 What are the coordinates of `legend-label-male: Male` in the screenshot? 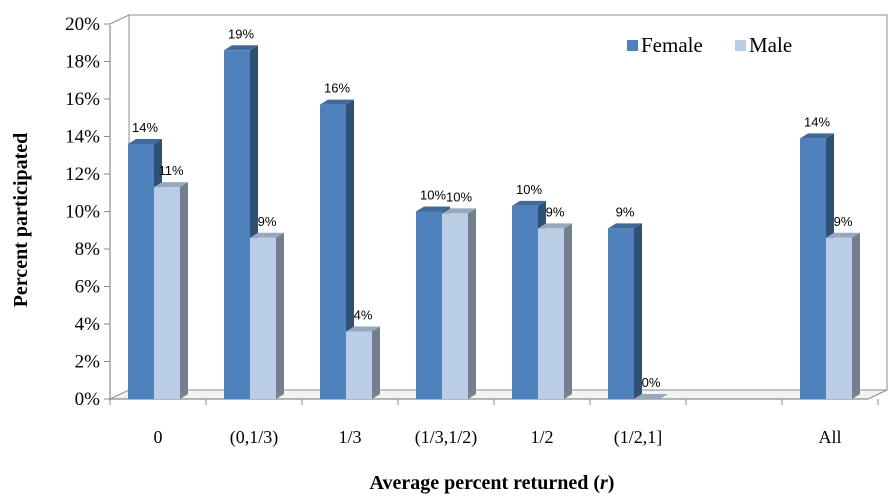 It's located at (770, 45).